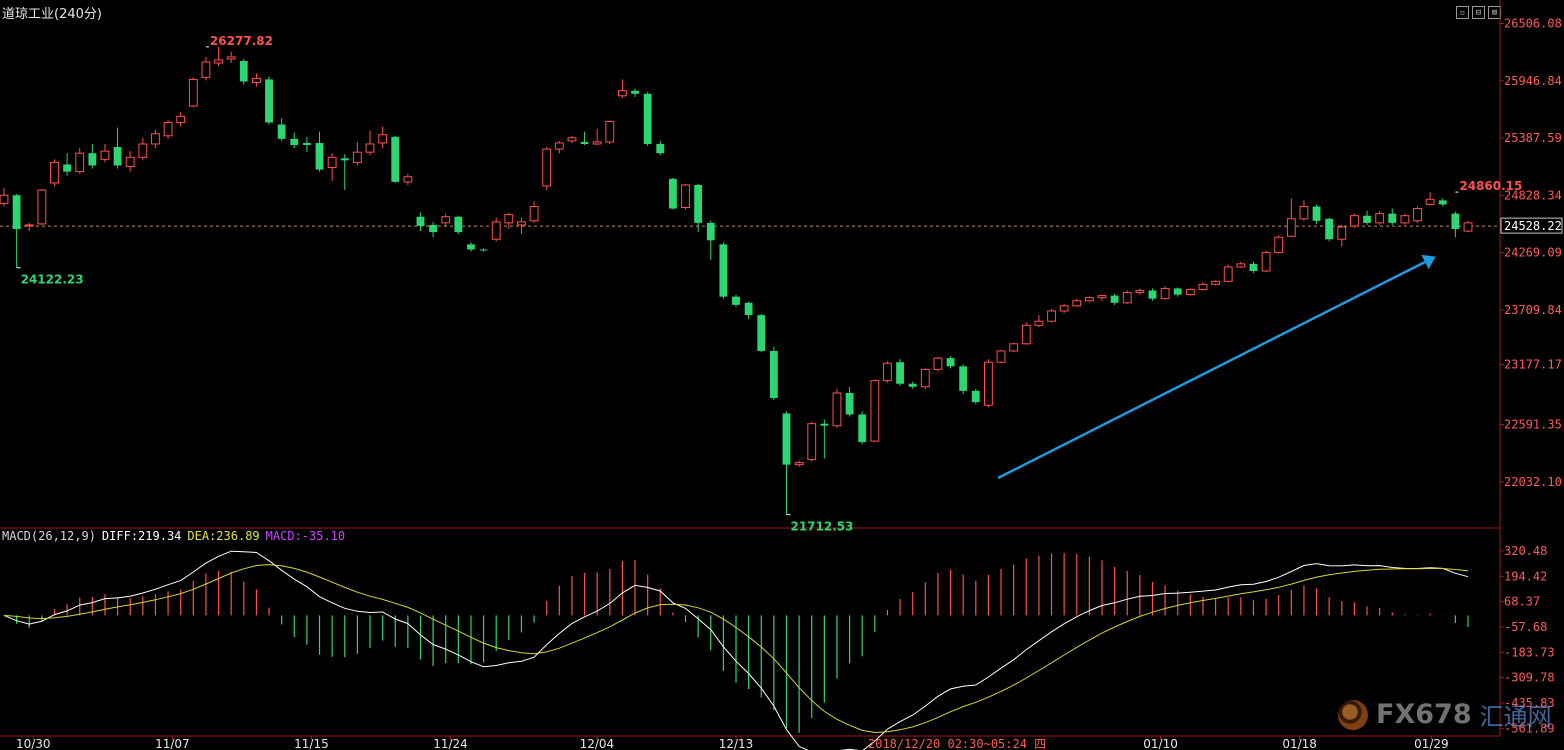 The image size is (1564, 750). What do you see at coordinates (1533, 195) in the screenshot?
I see `y-tick-label: 24828.34` at bounding box center [1533, 195].